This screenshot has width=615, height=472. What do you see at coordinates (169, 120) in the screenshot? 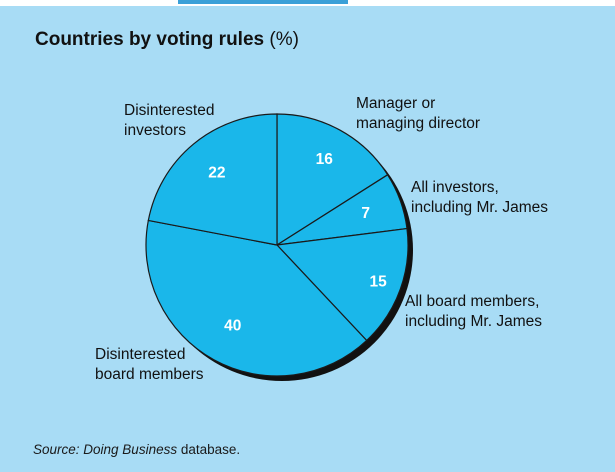
I see `slice-category-label: Disinterested investors` at bounding box center [169, 120].